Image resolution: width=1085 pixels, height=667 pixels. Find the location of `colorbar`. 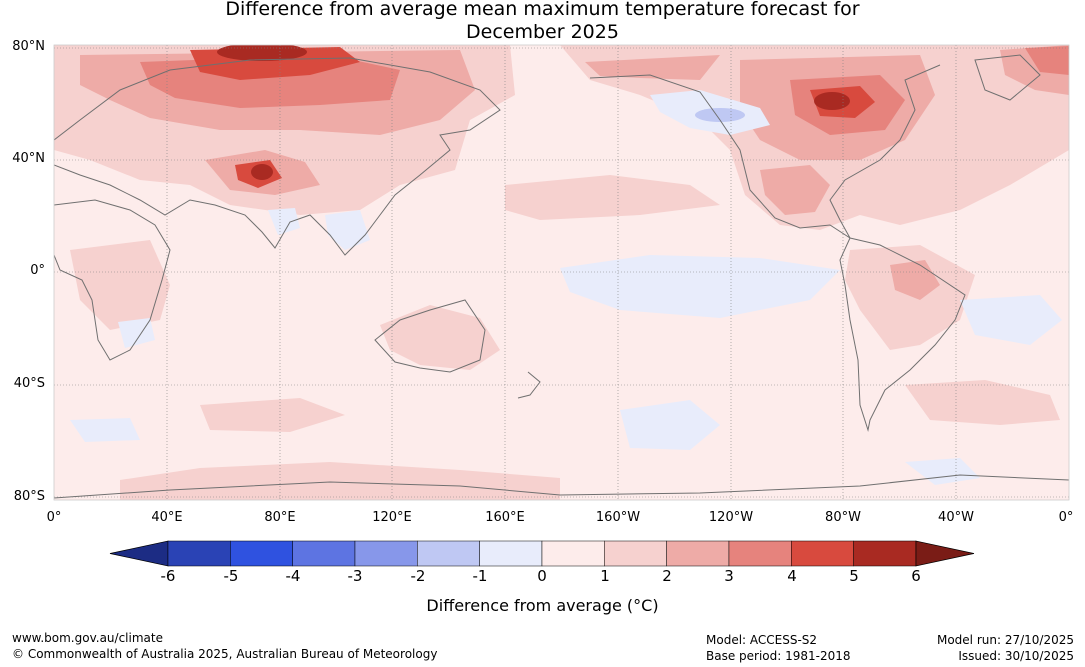

colorbar is located at coordinates (542, 553).